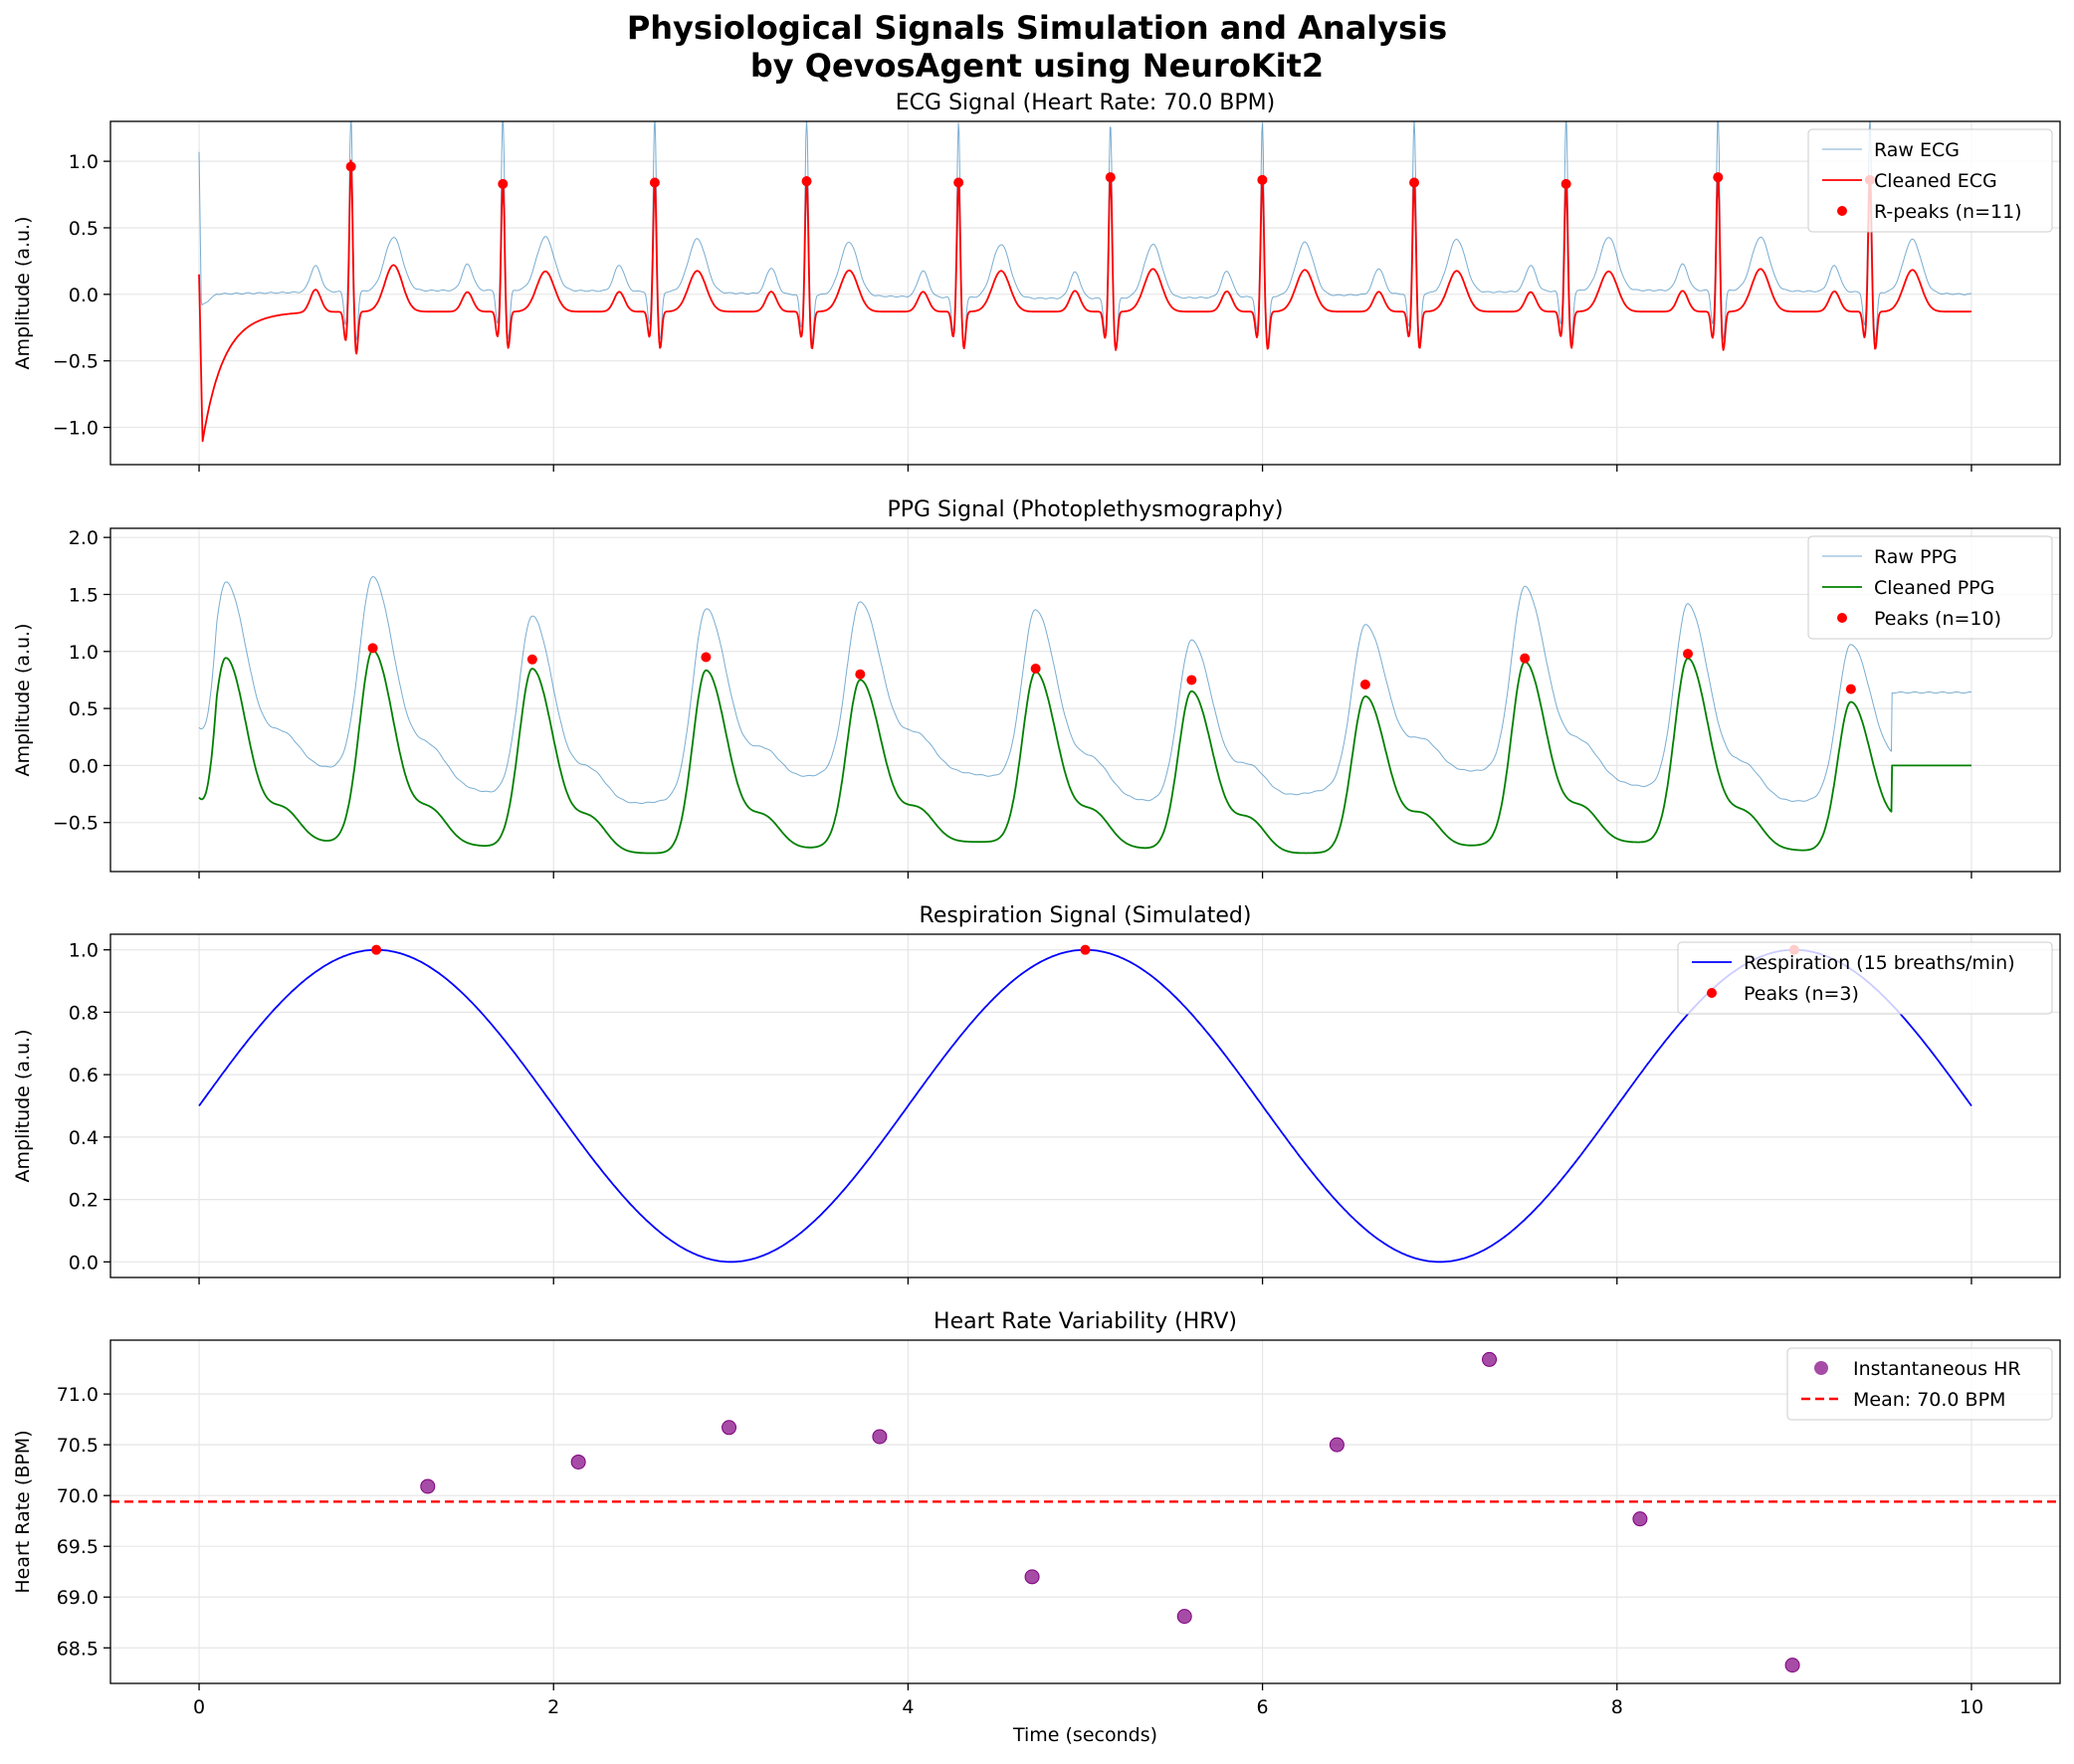 The width and height of the screenshot is (2074, 1764). What do you see at coordinates (553, 1707) in the screenshot?
I see `x-tick-label: 2` at bounding box center [553, 1707].